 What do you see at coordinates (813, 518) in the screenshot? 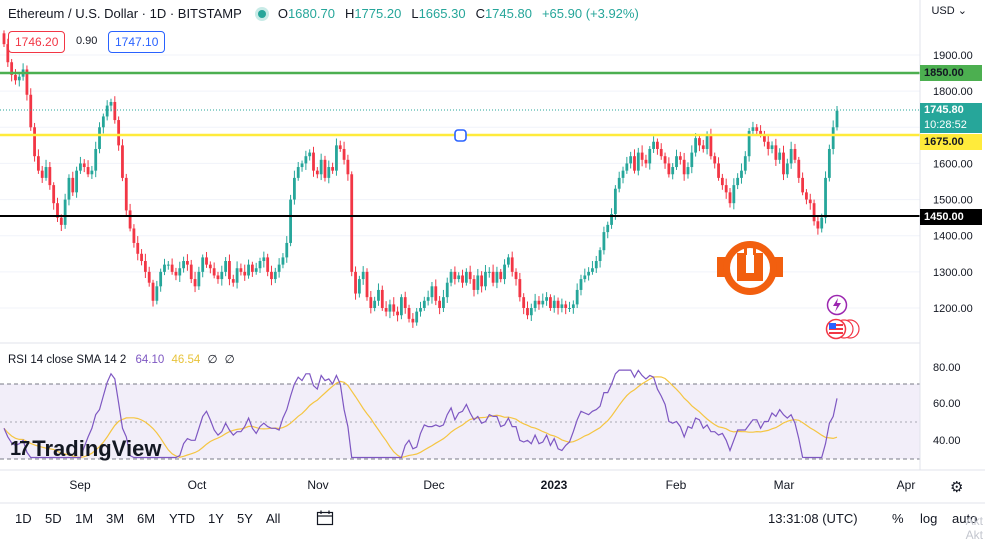
I see `utc-clock: 13:31:08 (UTC)` at bounding box center [813, 518].